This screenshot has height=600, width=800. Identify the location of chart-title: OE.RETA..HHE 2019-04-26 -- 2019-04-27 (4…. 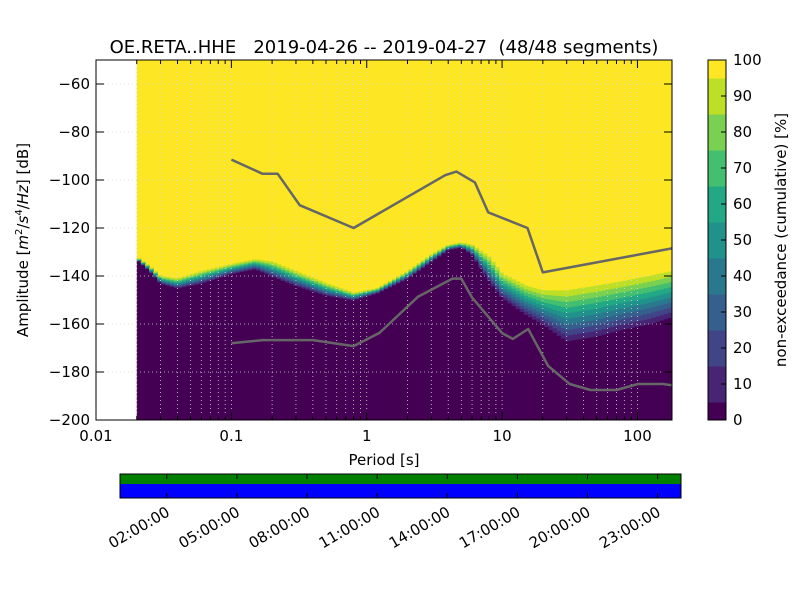
(384, 47).